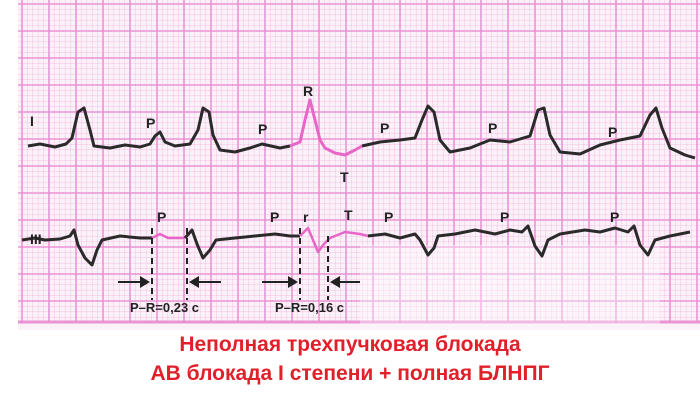 The width and height of the screenshot is (700, 400). Describe the element at coordinates (326, 127) in the screenshot. I see `lead-1-highlight-trace` at that location.